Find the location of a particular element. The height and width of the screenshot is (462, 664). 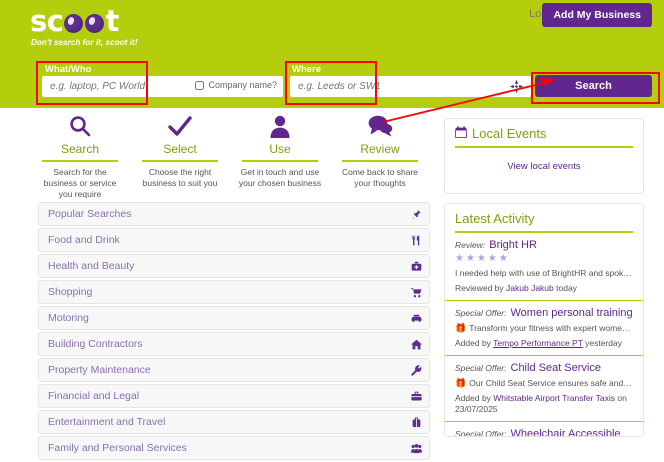

where-label: Where is located at coordinates (307, 69).